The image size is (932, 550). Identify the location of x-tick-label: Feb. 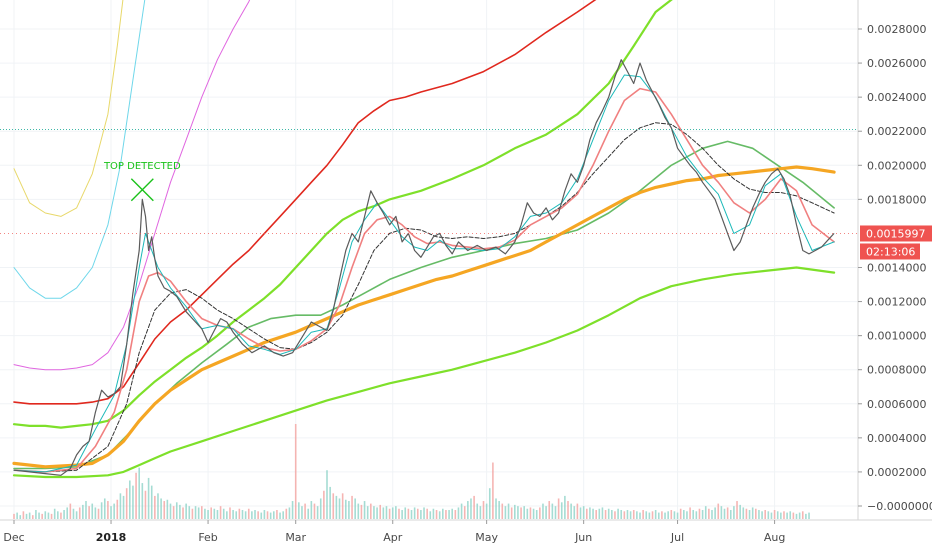
(207, 537).